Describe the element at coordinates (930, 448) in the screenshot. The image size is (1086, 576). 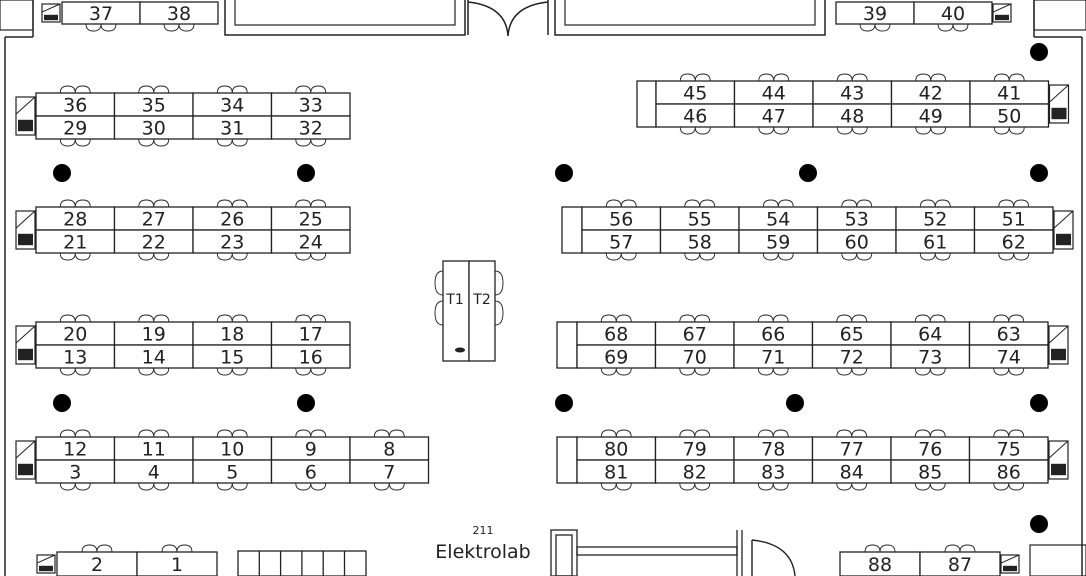
I see `seat-76: 76` at that location.